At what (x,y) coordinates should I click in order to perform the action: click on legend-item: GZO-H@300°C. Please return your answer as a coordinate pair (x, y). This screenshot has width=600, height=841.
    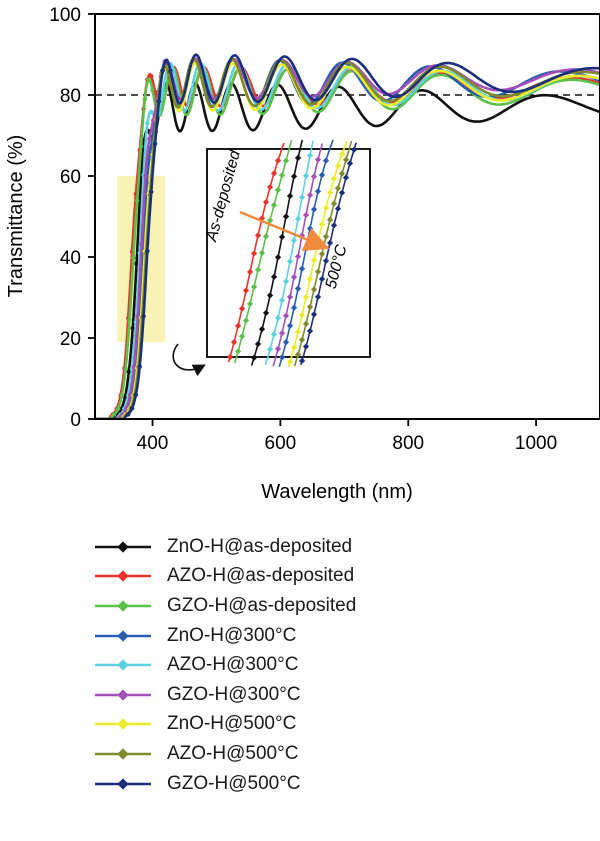
    Looking at the image, I should click on (335, 695).